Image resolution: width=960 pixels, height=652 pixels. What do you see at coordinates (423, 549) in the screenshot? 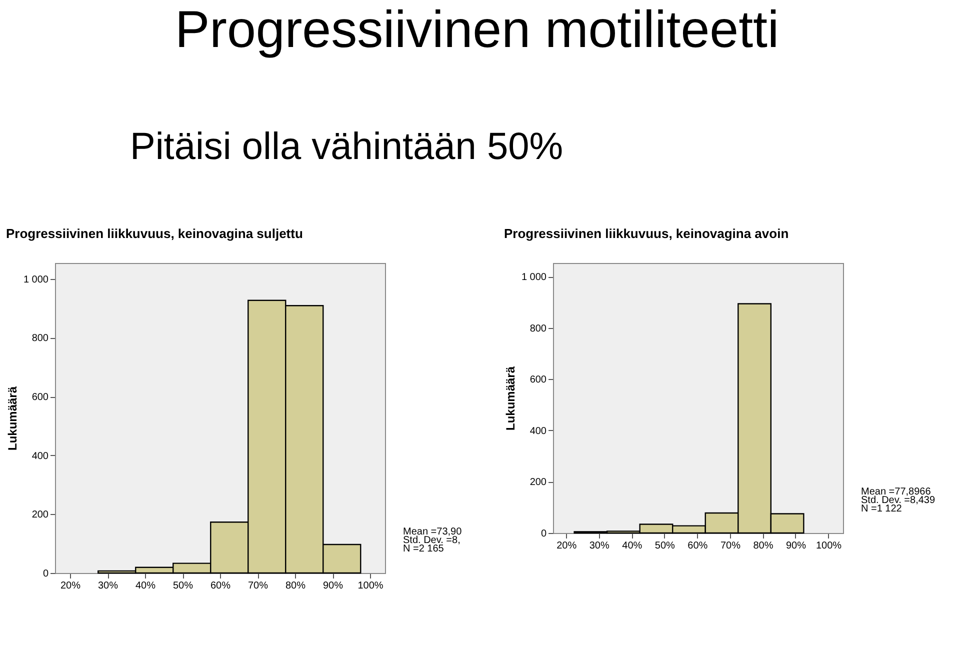
I see `text: N =2 165` at bounding box center [423, 549].